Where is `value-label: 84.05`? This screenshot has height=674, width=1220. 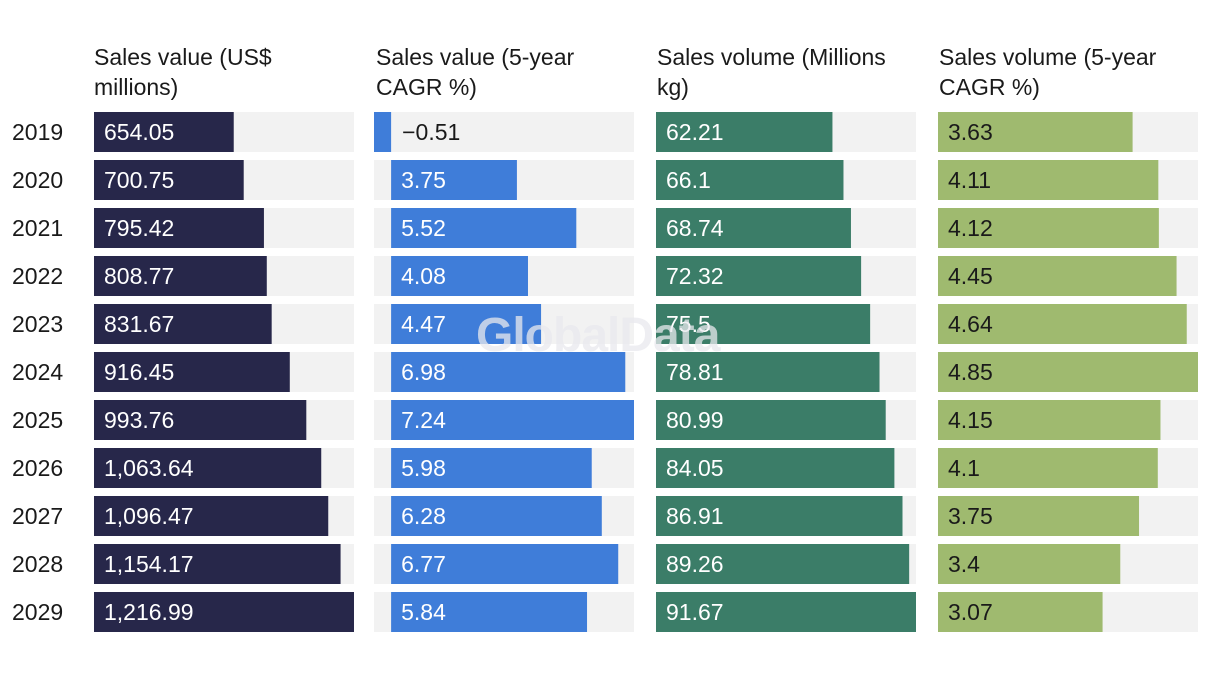
value-label: 84.05 is located at coordinates (695, 468).